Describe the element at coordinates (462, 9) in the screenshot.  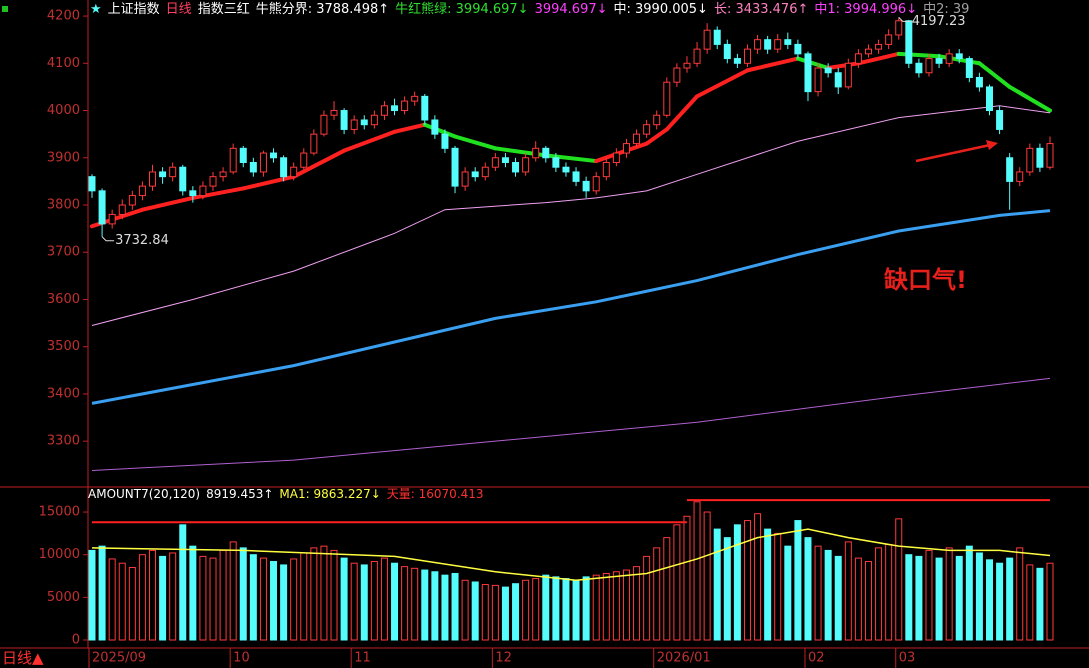
I see `header-item: 牛红熊绿: 3994.697↓` at that location.